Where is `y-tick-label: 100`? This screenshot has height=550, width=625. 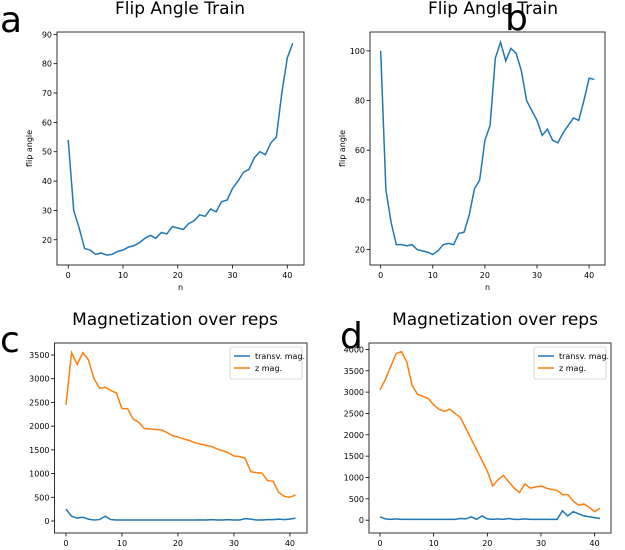 y-tick-label: 100 is located at coordinates (357, 51).